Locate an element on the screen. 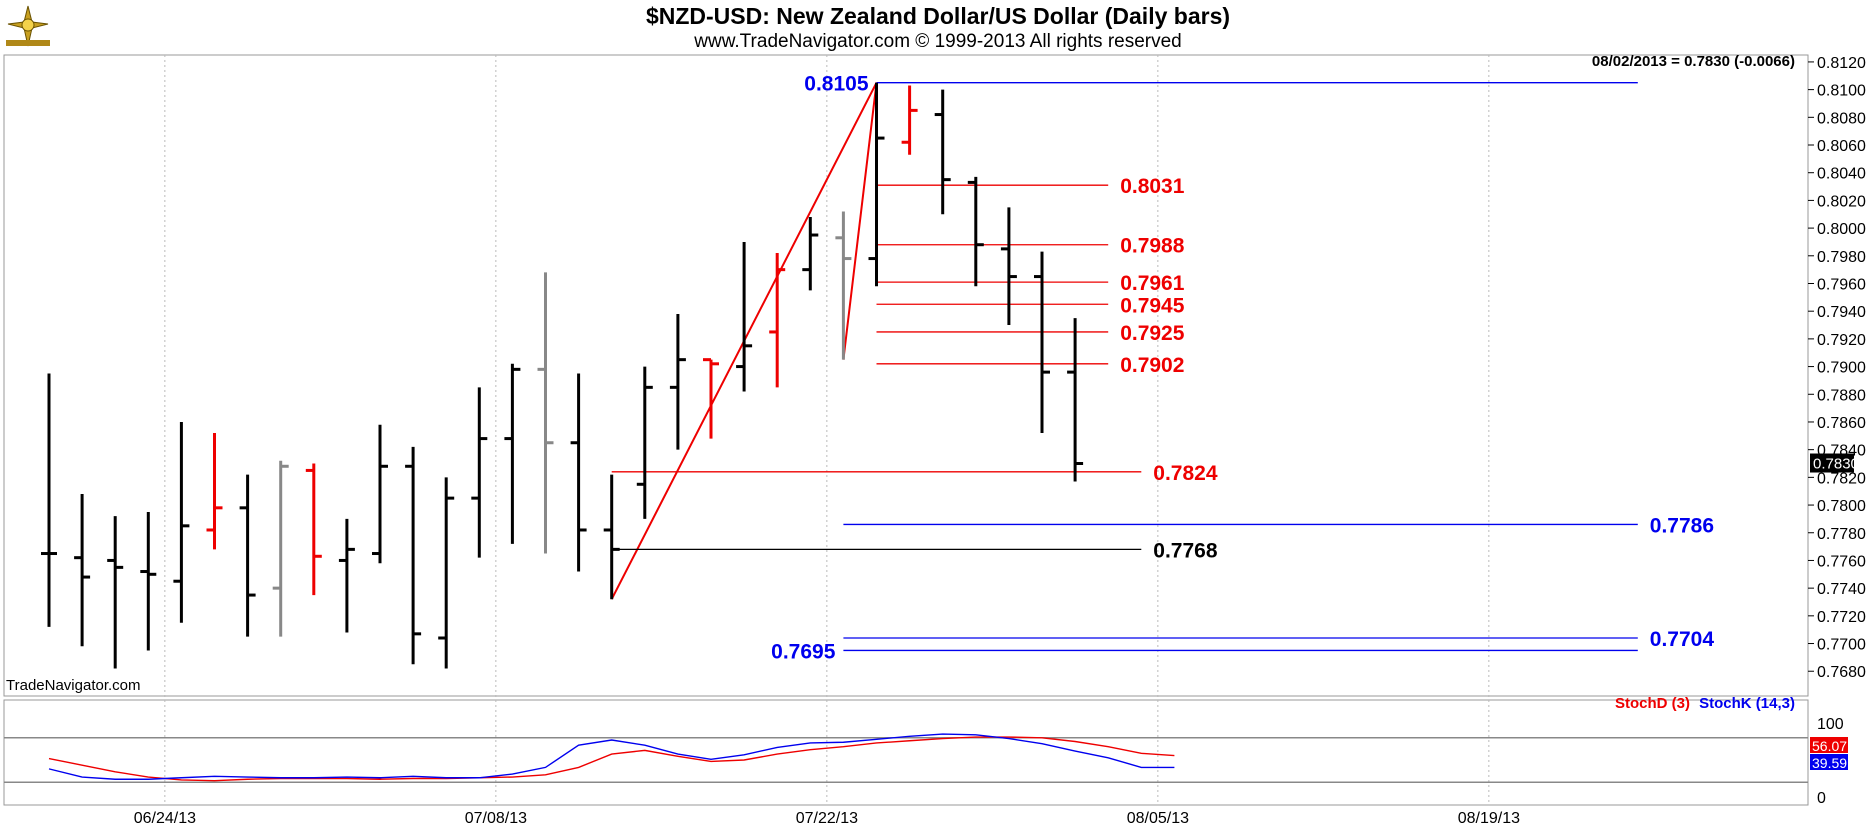 The height and width of the screenshot is (828, 1876). level-label: 0.7704 is located at coordinates (1682, 639).